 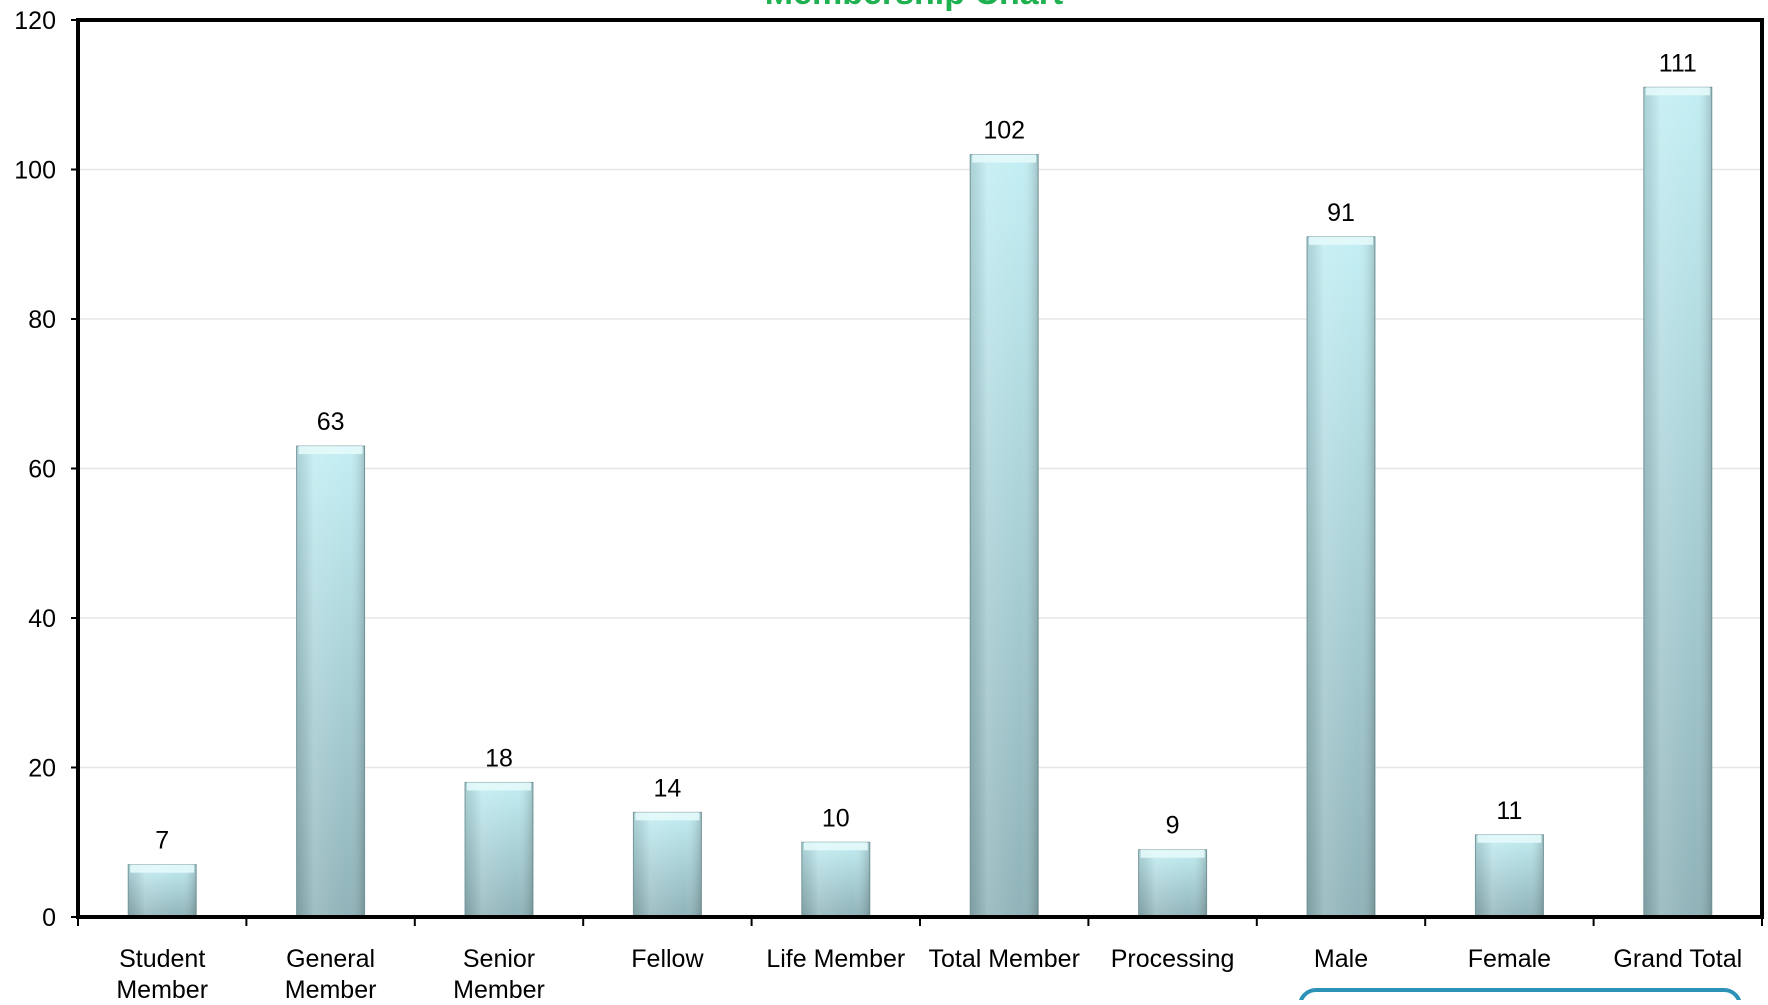 I want to click on x-tick-label: Male, so click(x=1341, y=959).